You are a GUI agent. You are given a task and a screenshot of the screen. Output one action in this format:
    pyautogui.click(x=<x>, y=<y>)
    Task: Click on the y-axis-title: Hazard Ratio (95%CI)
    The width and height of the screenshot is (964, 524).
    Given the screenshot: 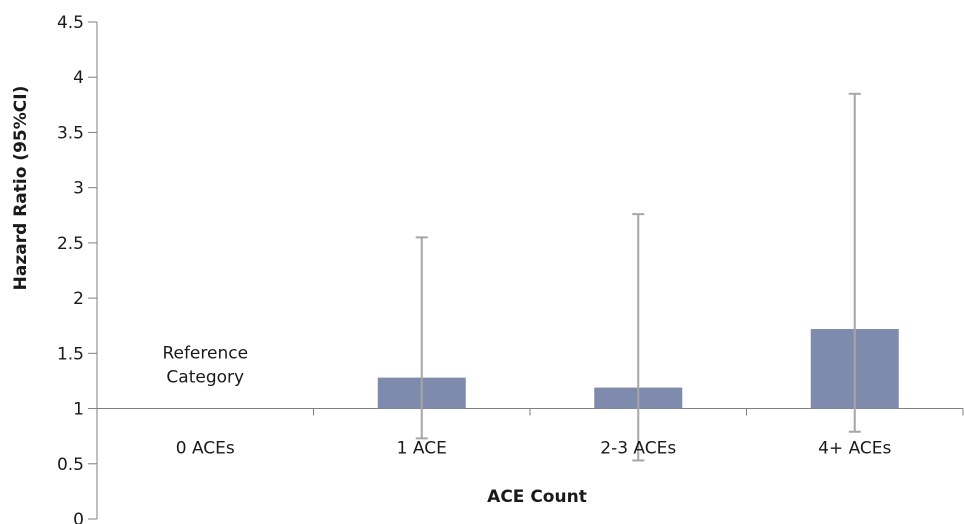 What is the action you would take?
    pyautogui.click(x=21, y=188)
    